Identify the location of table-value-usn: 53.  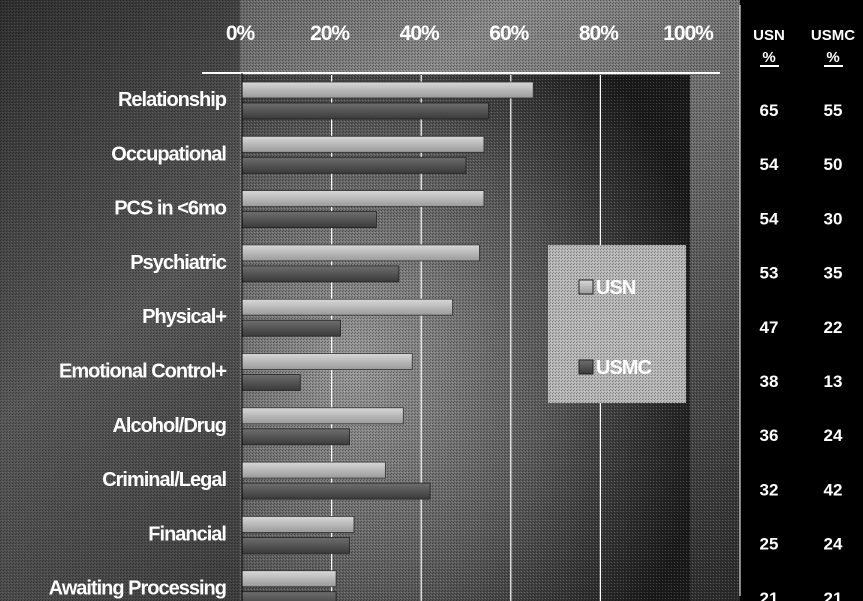
(769, 273).